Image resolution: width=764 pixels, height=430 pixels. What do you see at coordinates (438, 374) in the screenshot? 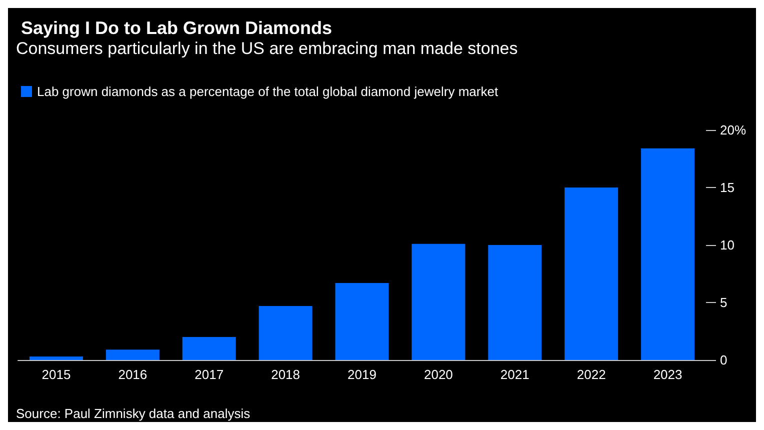
I see `x-tick-label: 2020` at bounding box center [438, 374].